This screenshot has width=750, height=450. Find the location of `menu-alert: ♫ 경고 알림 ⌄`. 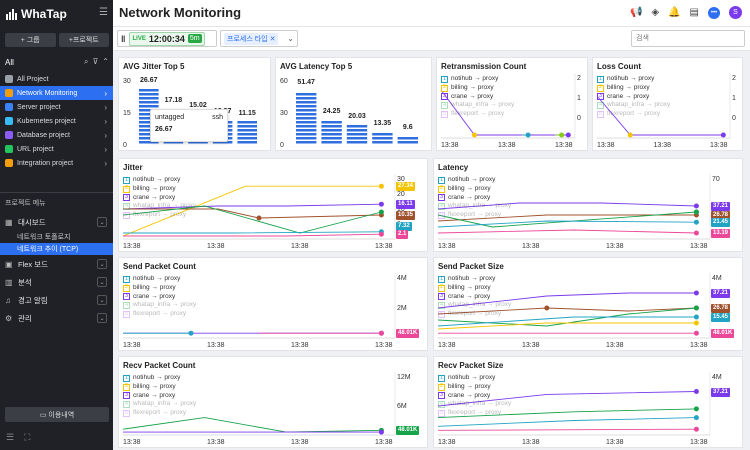

menu-alert: ♫ 경고 알림 ⌄ is located at coordinates (56, 300).